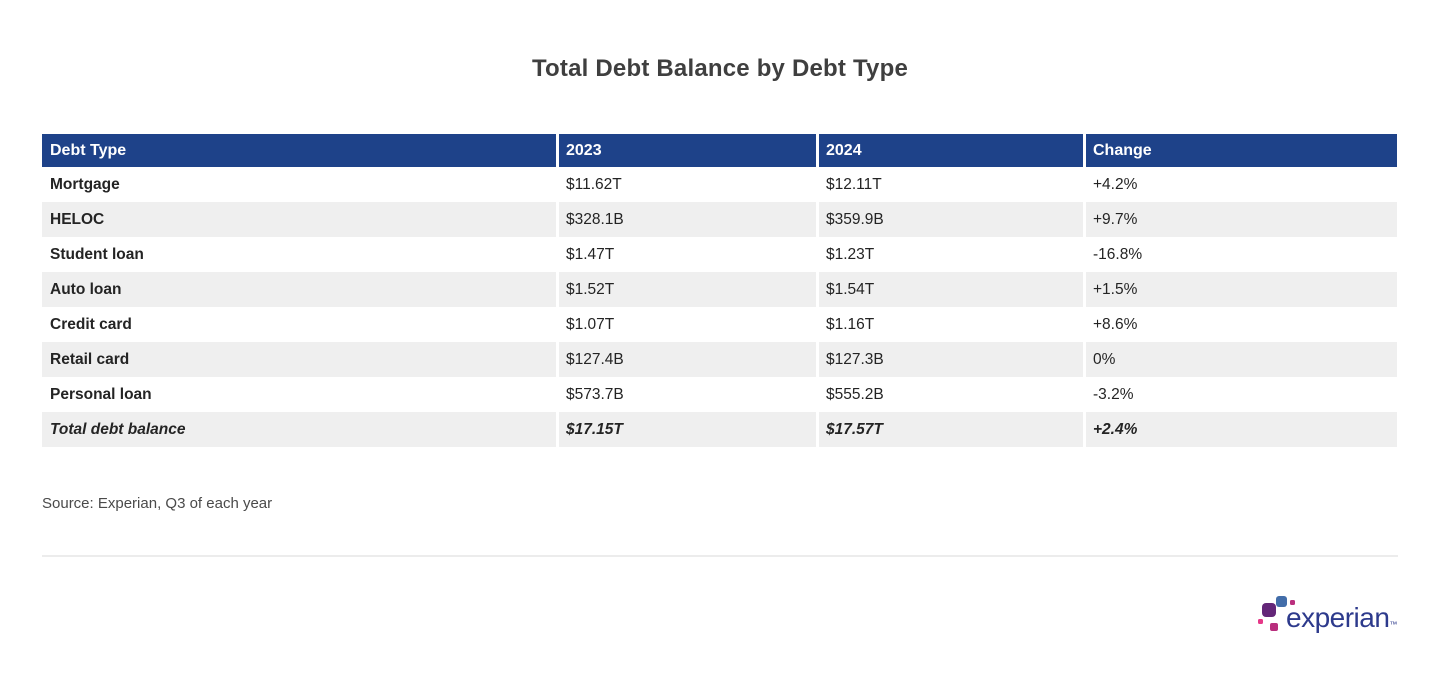 This screenshot has width=1440, height=676. What do you see at coordinates (299, 219) in the screenshot?
I see `debt-type-cell: HELOC` at bounding box center [299, 219].